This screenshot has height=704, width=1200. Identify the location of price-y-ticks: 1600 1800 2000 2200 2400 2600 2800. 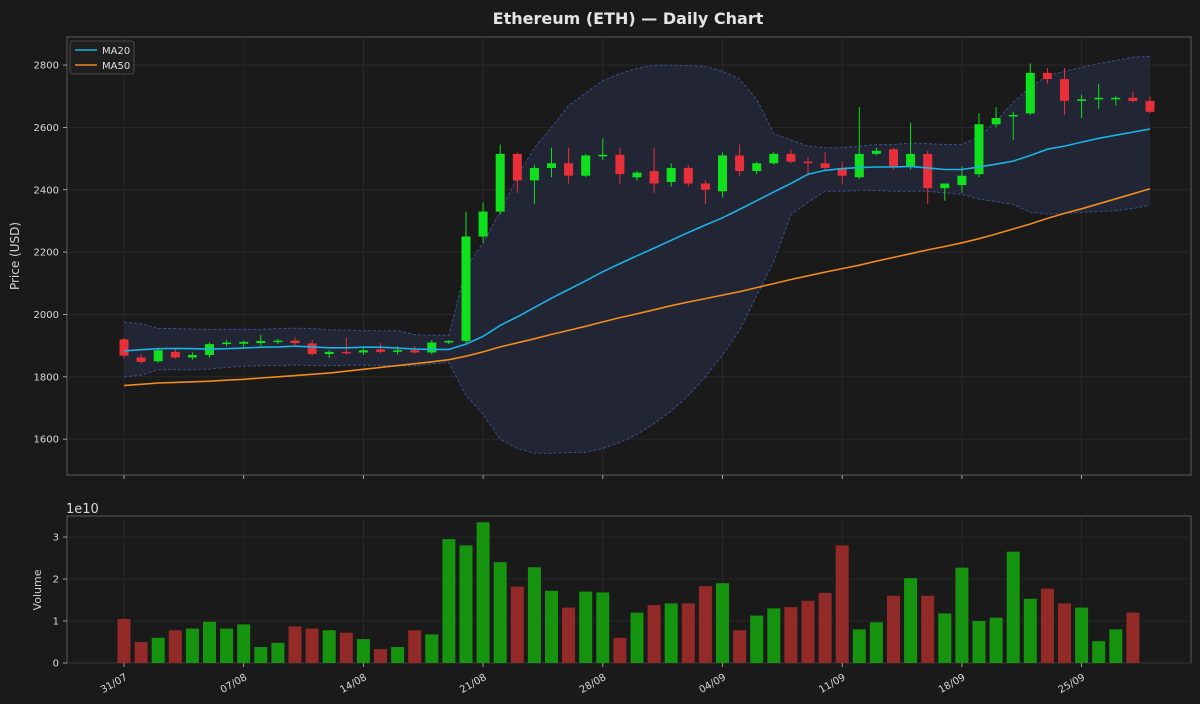
(50, 253).